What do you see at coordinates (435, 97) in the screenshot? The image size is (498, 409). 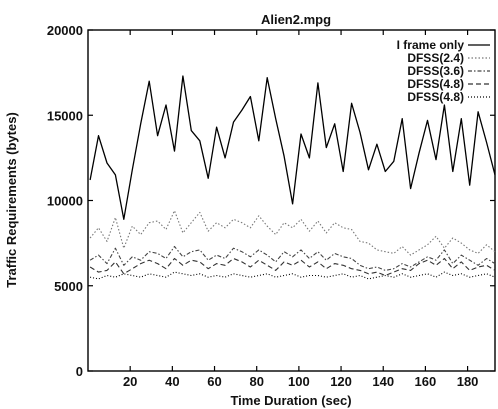 I see `legend-label-5: DFSS(4.8)` at bounding box center [435, 97].